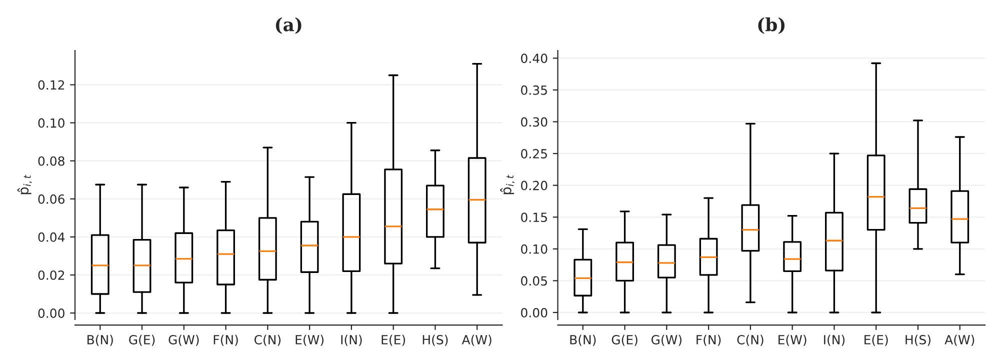 This screenshot has width=1000, height=361. What do you see at coordinates (51, 85) in the screenshot?
I see `y-tick-label: 0.12` at bounding box center [51, 85].